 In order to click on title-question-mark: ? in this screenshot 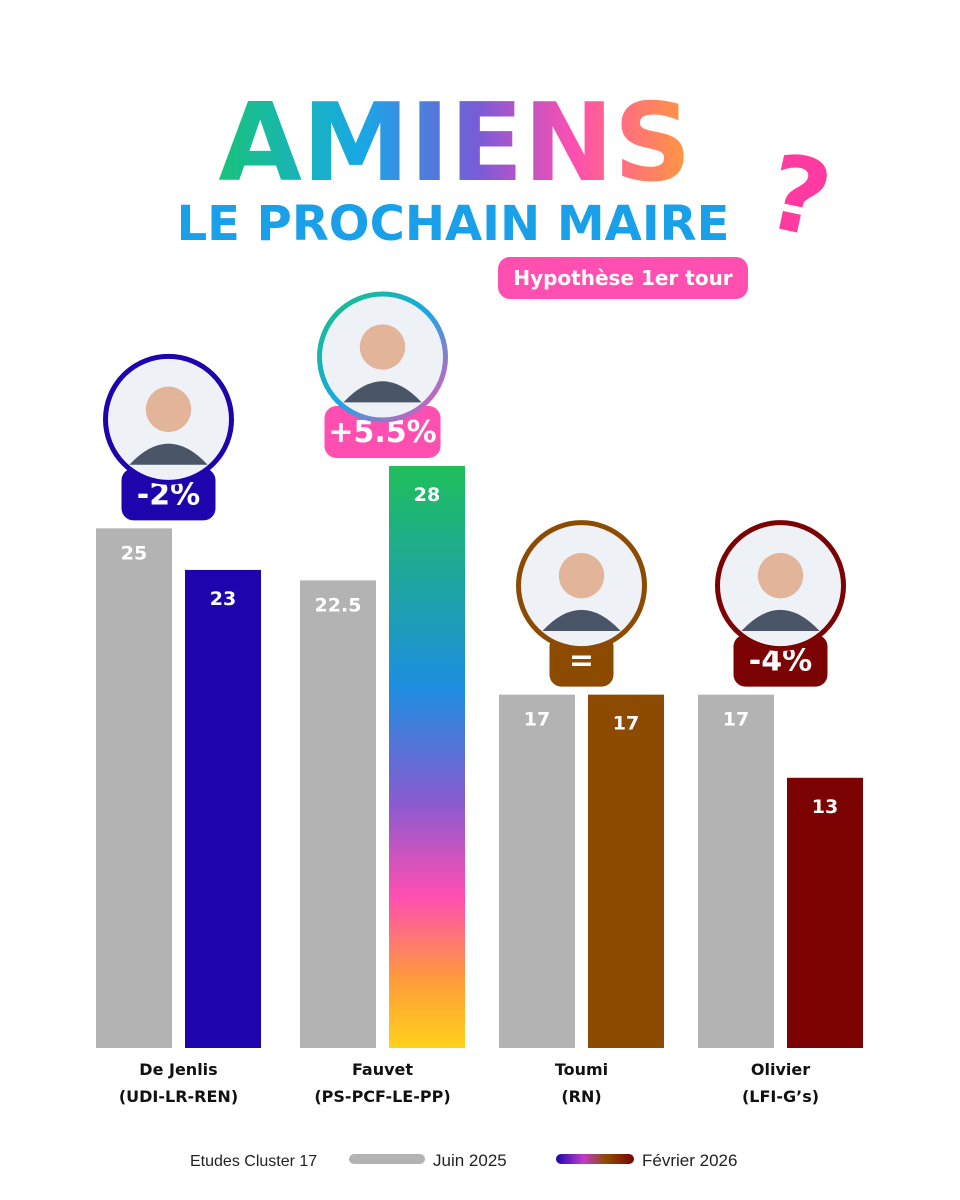, I will do `click(799, 196)`.